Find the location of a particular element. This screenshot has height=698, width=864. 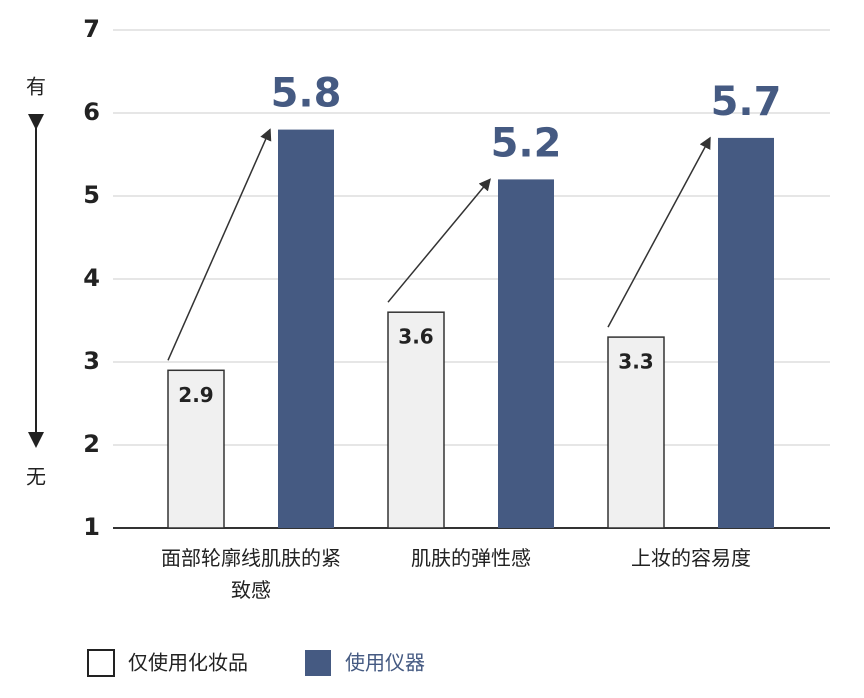

y-tick-label: 5 is located at coordinates (91, 195).